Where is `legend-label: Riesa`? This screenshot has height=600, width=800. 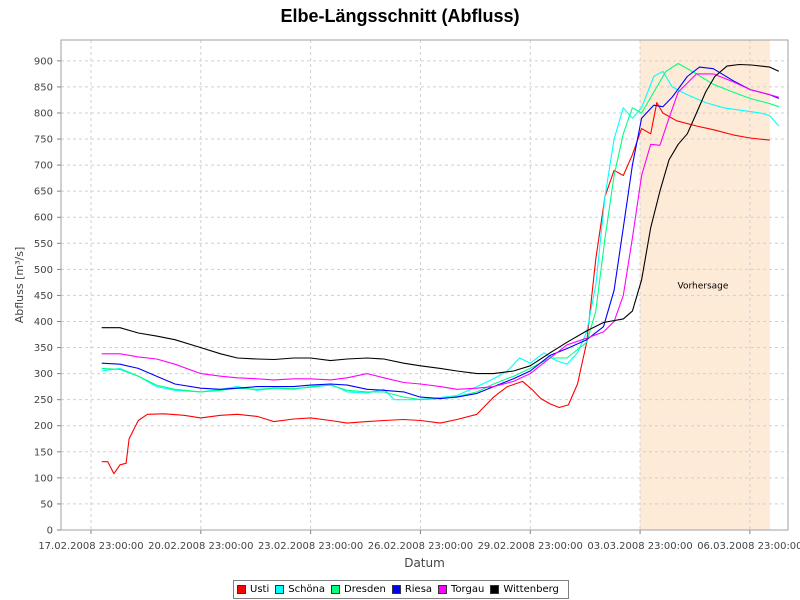 legend-label: Riesa is located at coordinates (418, 589).